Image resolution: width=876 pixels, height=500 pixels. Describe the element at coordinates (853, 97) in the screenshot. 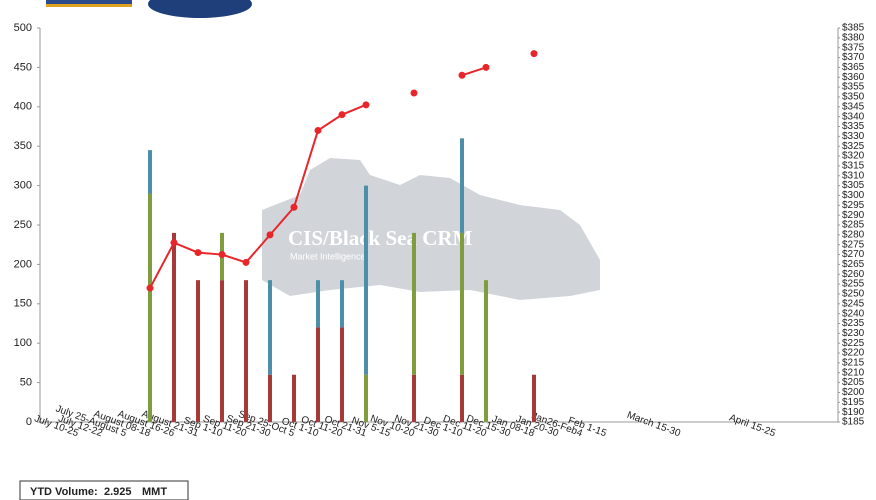

I see `y2-tick-label: $350` at that location.